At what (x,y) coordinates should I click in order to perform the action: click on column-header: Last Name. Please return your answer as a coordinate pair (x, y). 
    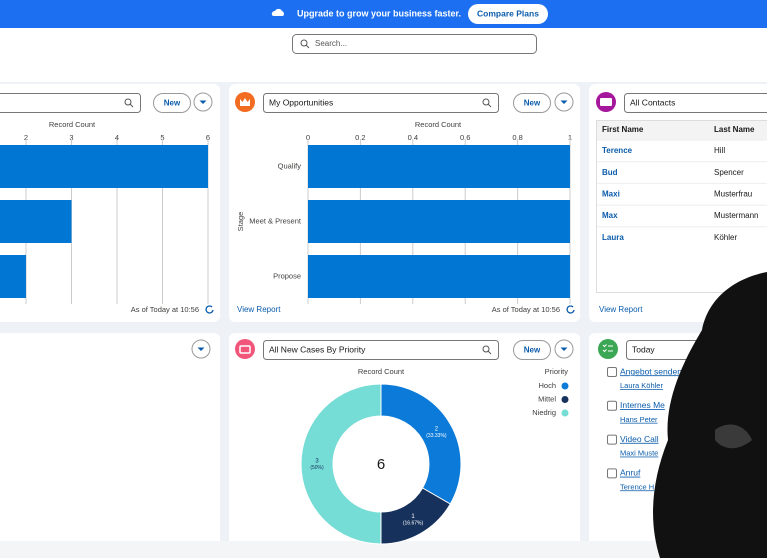
    Looking at the image, I should click on (734, 129).